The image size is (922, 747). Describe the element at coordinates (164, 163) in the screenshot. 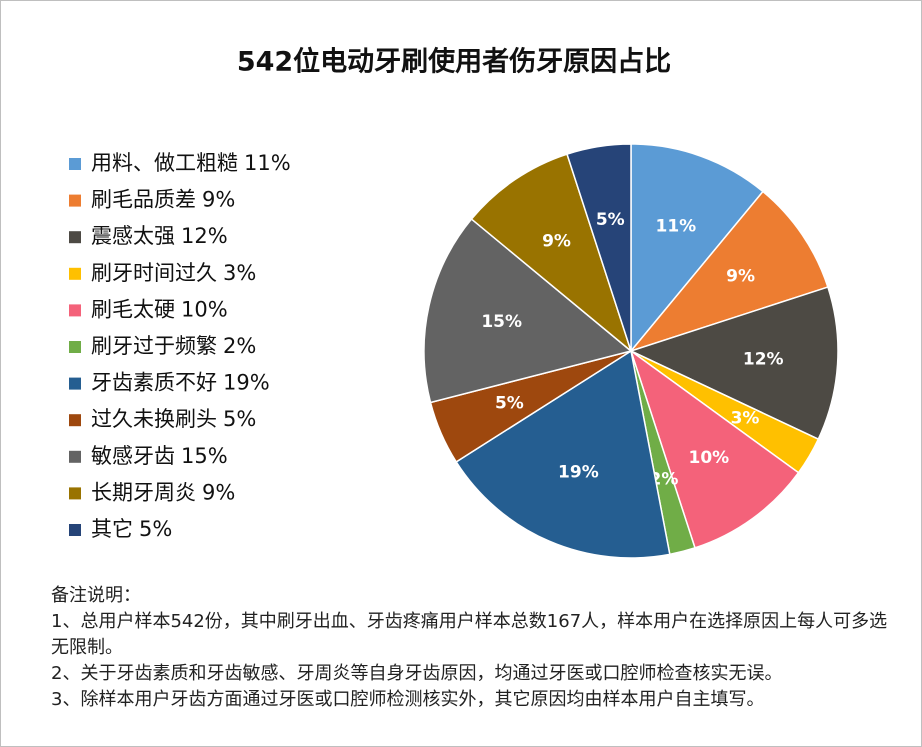

I see `legend-label: 用料、做工粗糙` at that location.